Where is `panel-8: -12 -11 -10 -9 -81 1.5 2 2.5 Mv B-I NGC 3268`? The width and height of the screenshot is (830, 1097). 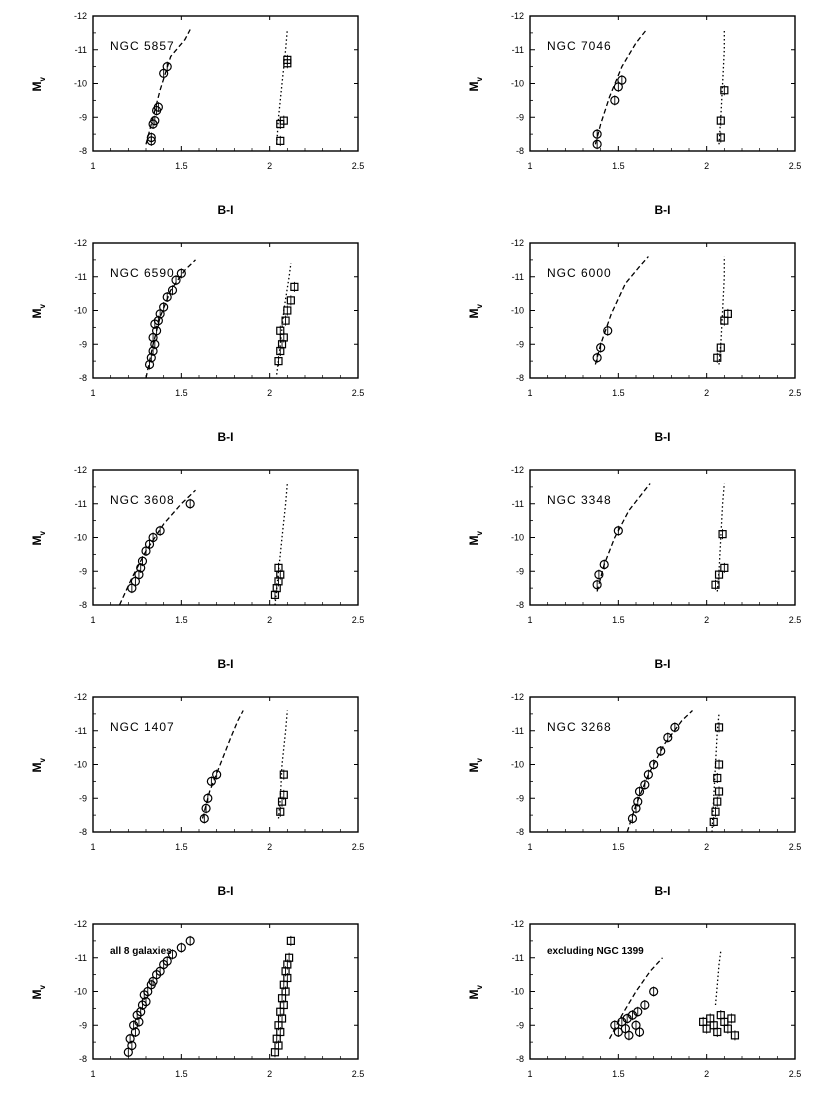 panel-8: -12 -11 -10 -9 -81 1.5 2 2.5 Mv B-I NGC 3268 is located at coordinates (634, 795).